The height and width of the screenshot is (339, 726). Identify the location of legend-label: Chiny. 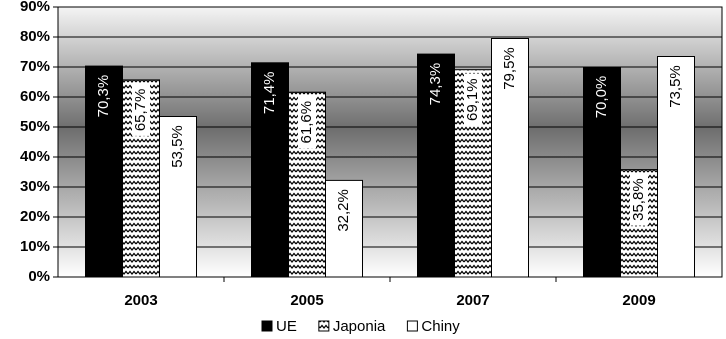
(440, 326).